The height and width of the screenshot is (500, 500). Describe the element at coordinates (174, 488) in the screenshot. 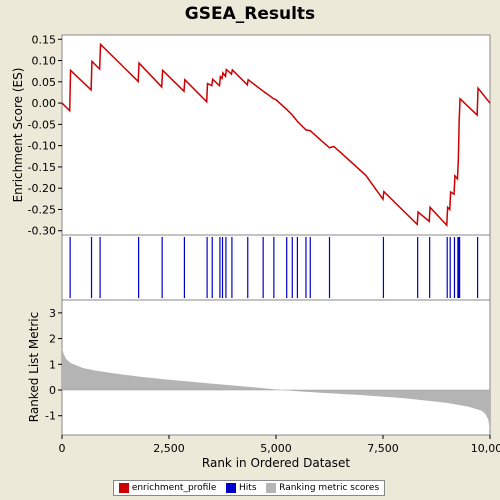

I see `legend-label-profile: enrichment_profile` at that location.